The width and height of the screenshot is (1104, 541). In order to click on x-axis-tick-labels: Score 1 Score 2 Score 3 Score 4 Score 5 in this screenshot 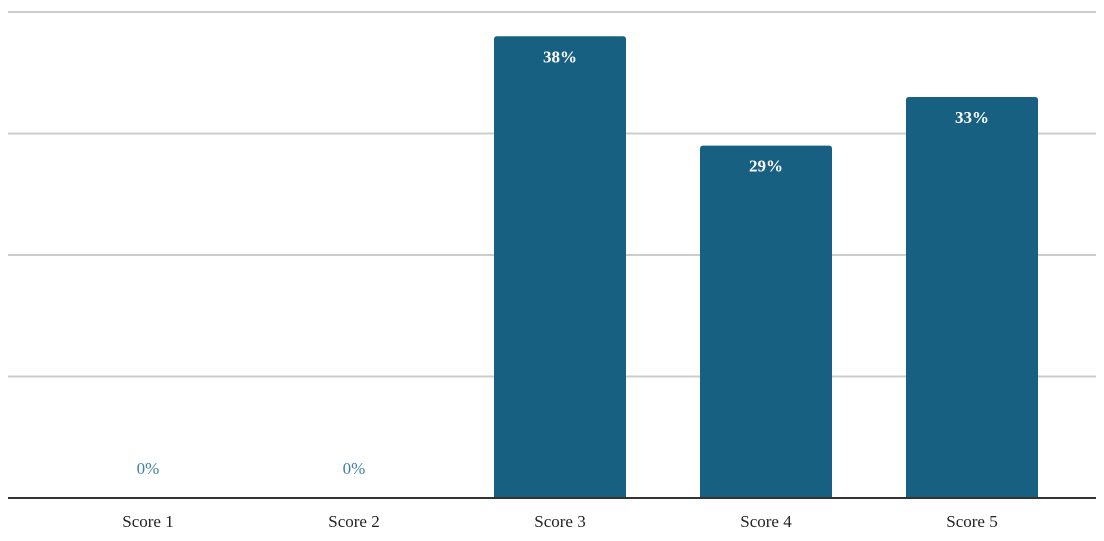, I will do `click(559, 521)`.